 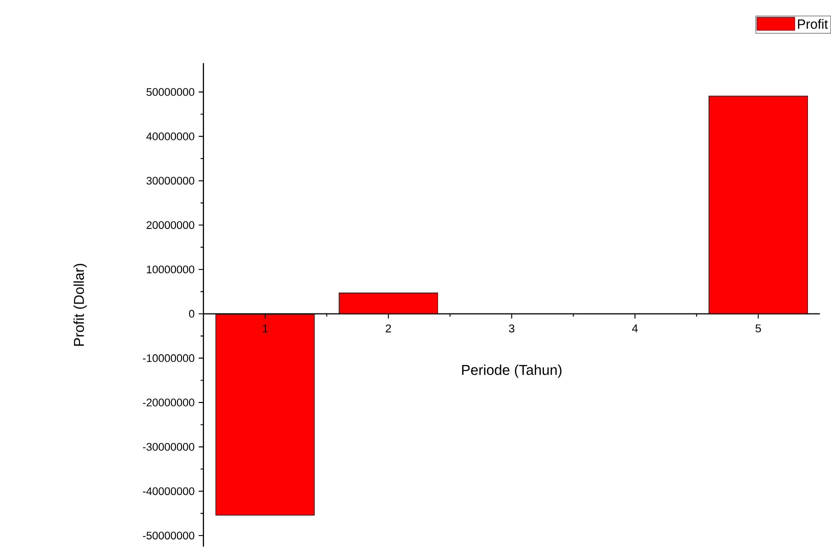 I want to click on y-tick-label: -50000000, so click(x=168, y=536).